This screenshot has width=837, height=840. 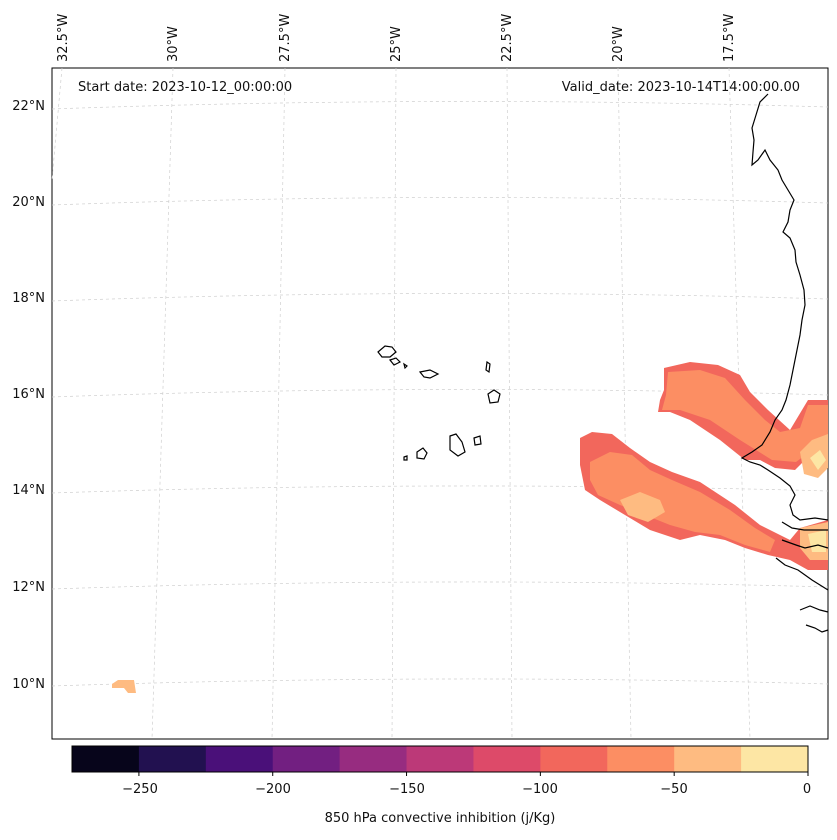 I want to click on island-santo-antao, so click(x=387, y=351).